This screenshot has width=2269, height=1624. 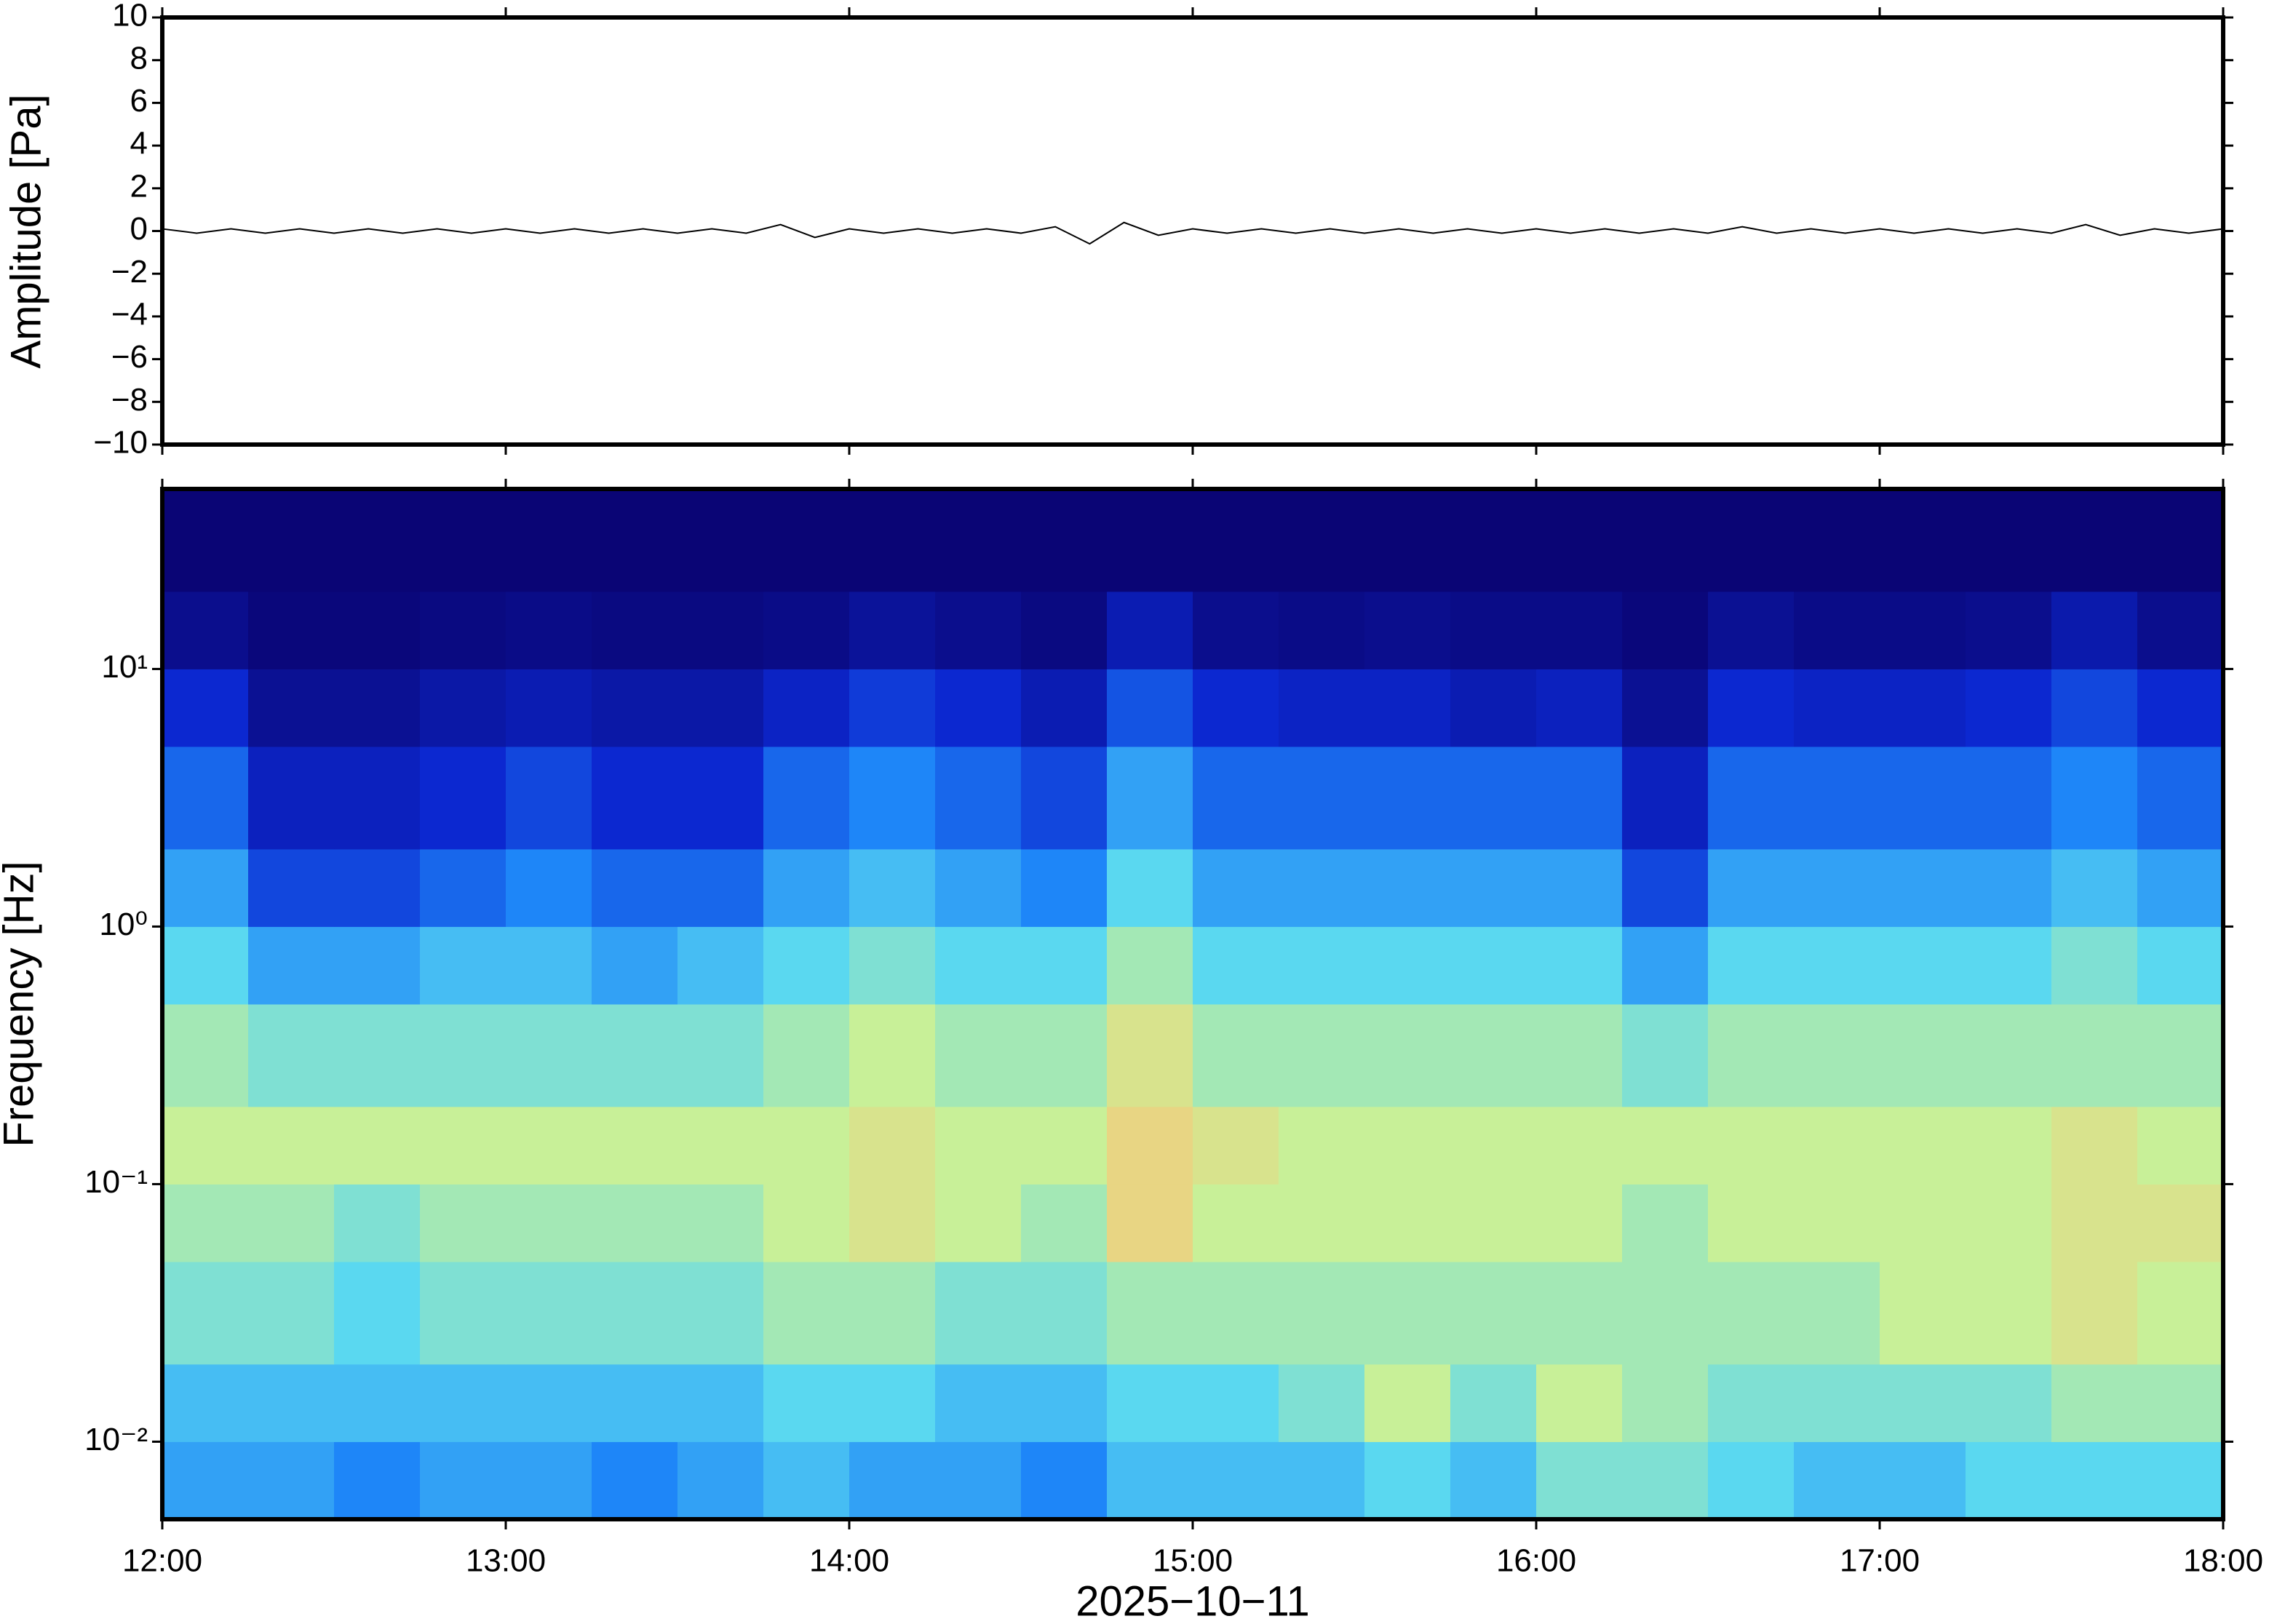 I want to click on x-tick-label: 15:00, so click(x=1193, y=1561).